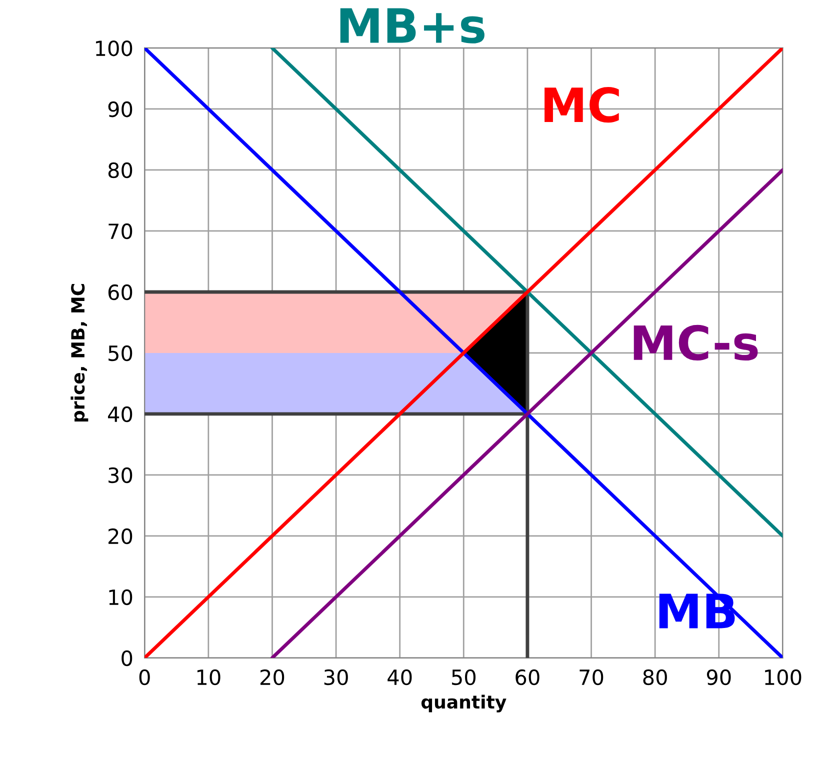  Describe the element at coordinates (697, 611) in the screenshot. I see `series-label: MB` at that location.